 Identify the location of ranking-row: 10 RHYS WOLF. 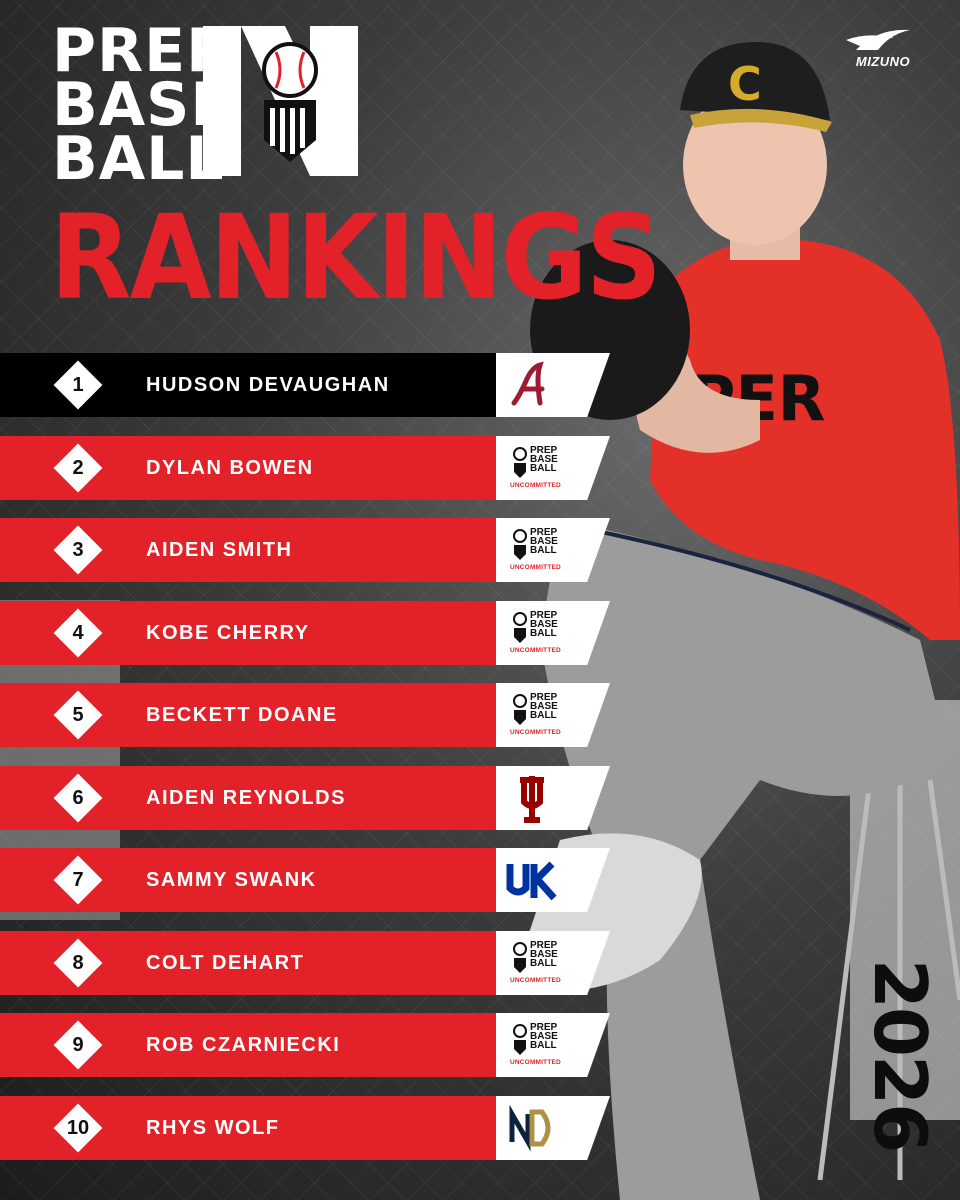
(305, 1128).